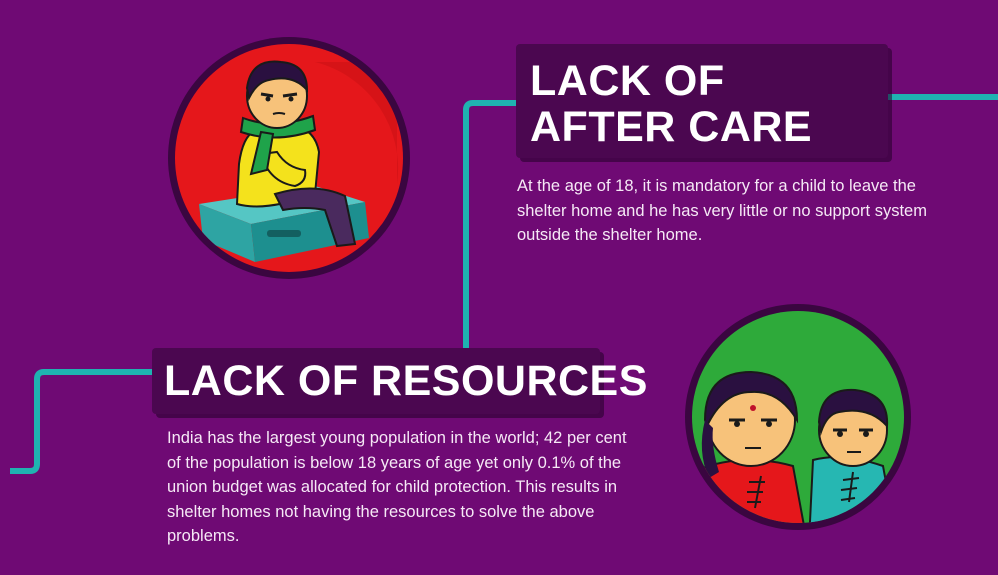 The width and height of the screenshot is (998, 575). I want to click on after-care-title: LACK OF AFTER CARE, so click(702, 101).